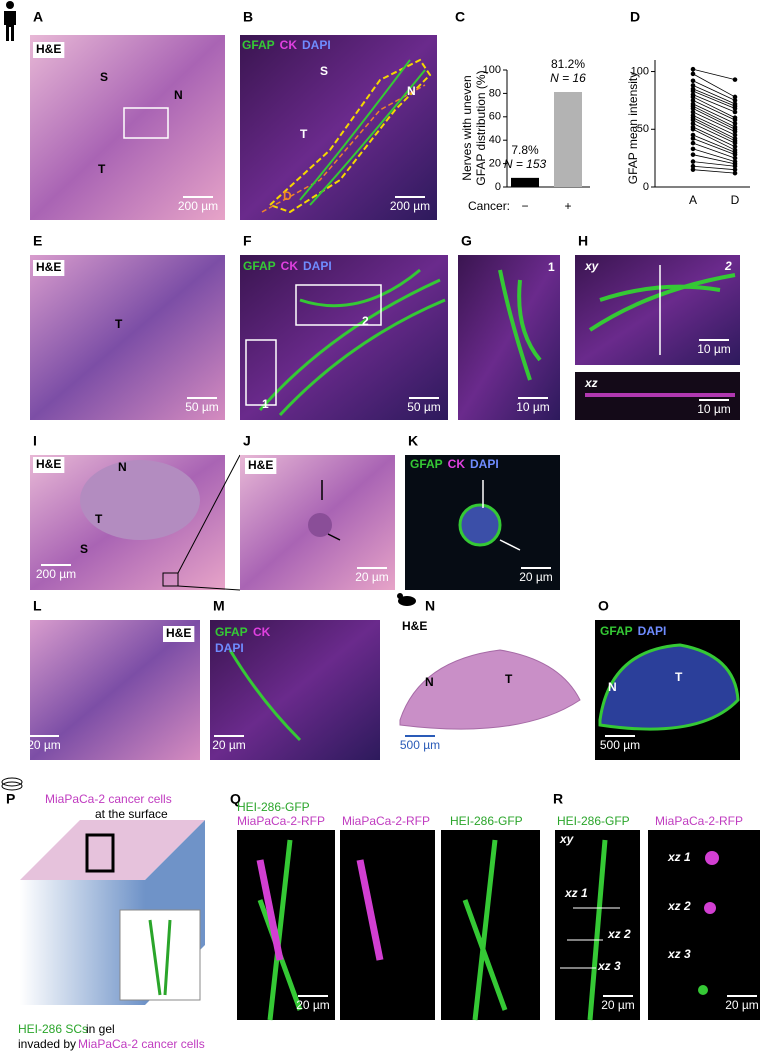 Image resolution: width=763 pixels, height=1051 pixels. Describe the element at coordinates (247, 241) in the screenshot. I see `panel-letter: F` at that location.